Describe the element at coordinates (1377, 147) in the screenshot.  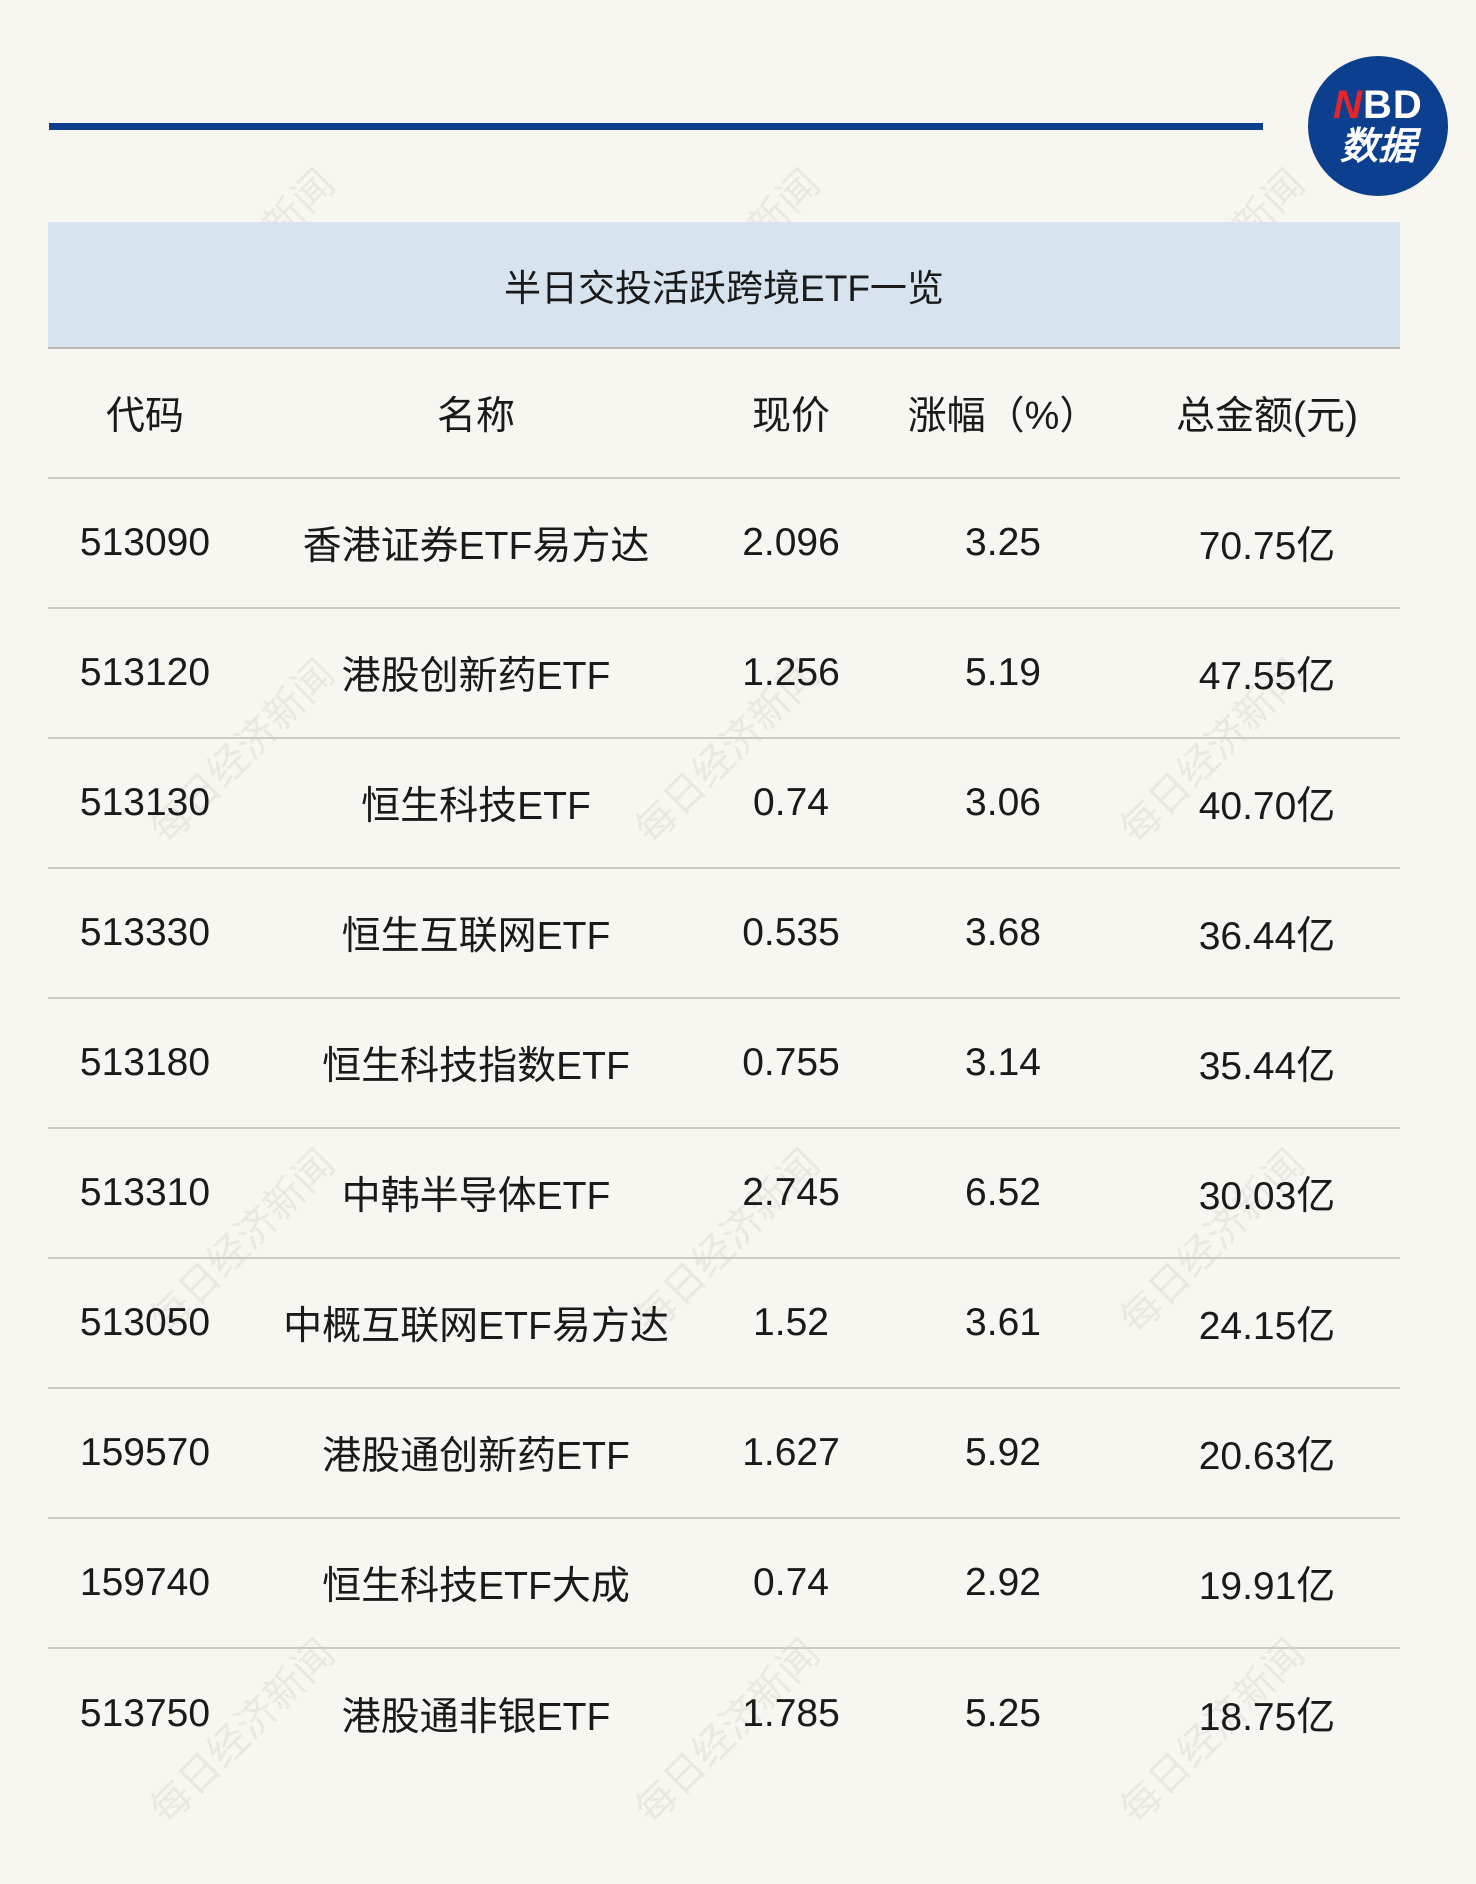
I see `logo-cn: 数据` at that location.